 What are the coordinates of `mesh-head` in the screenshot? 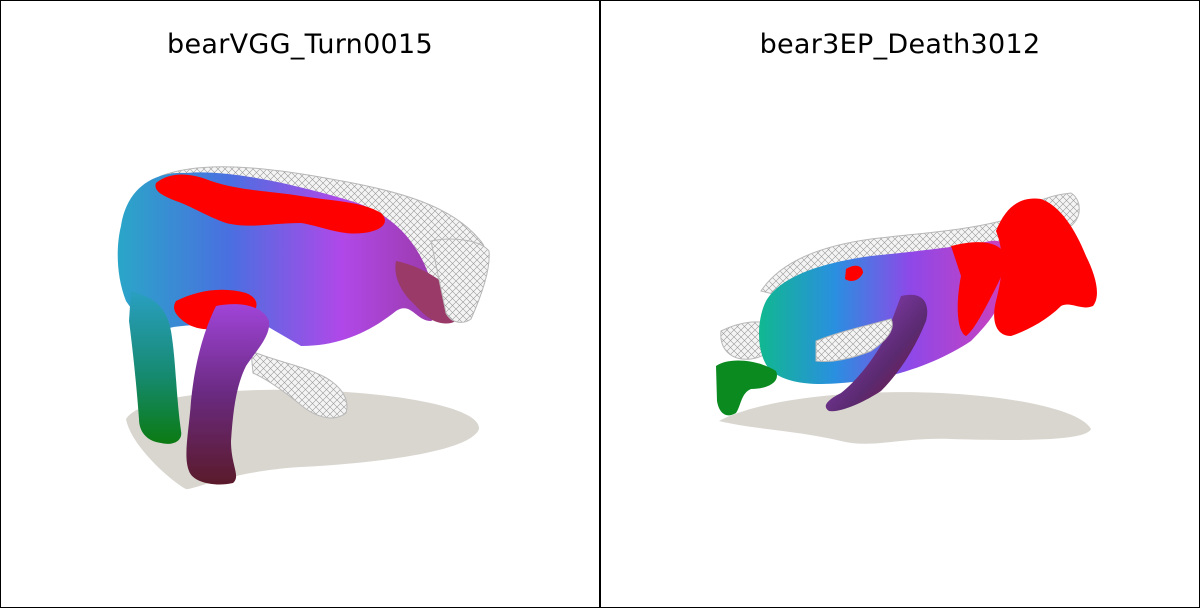 It's located at (460, 280).